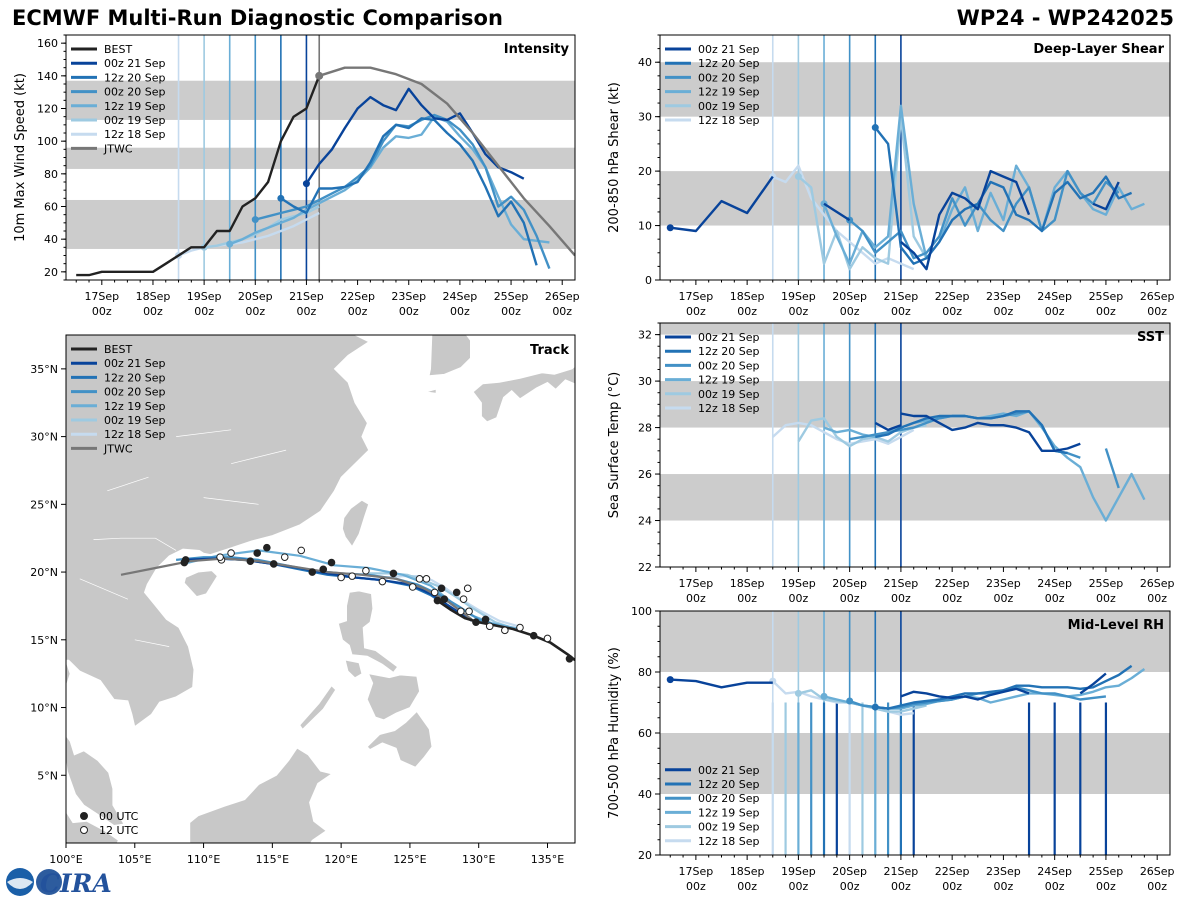 The image size is (1200, 900). What do you see at coordinates (203, 859) in the screenshot?
I see `track-xtick-label: 110°E` at bounding box center [203, 859].